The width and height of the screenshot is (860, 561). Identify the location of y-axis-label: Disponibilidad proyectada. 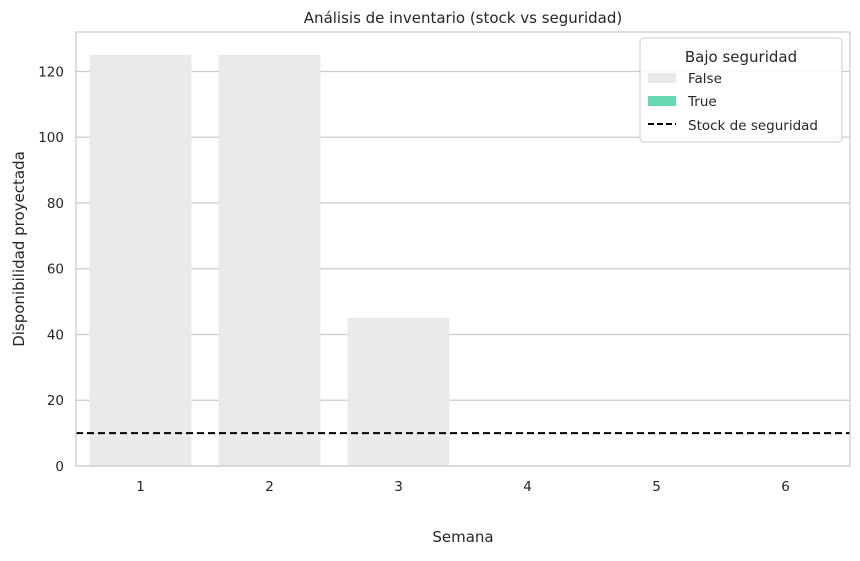
(19, 249).